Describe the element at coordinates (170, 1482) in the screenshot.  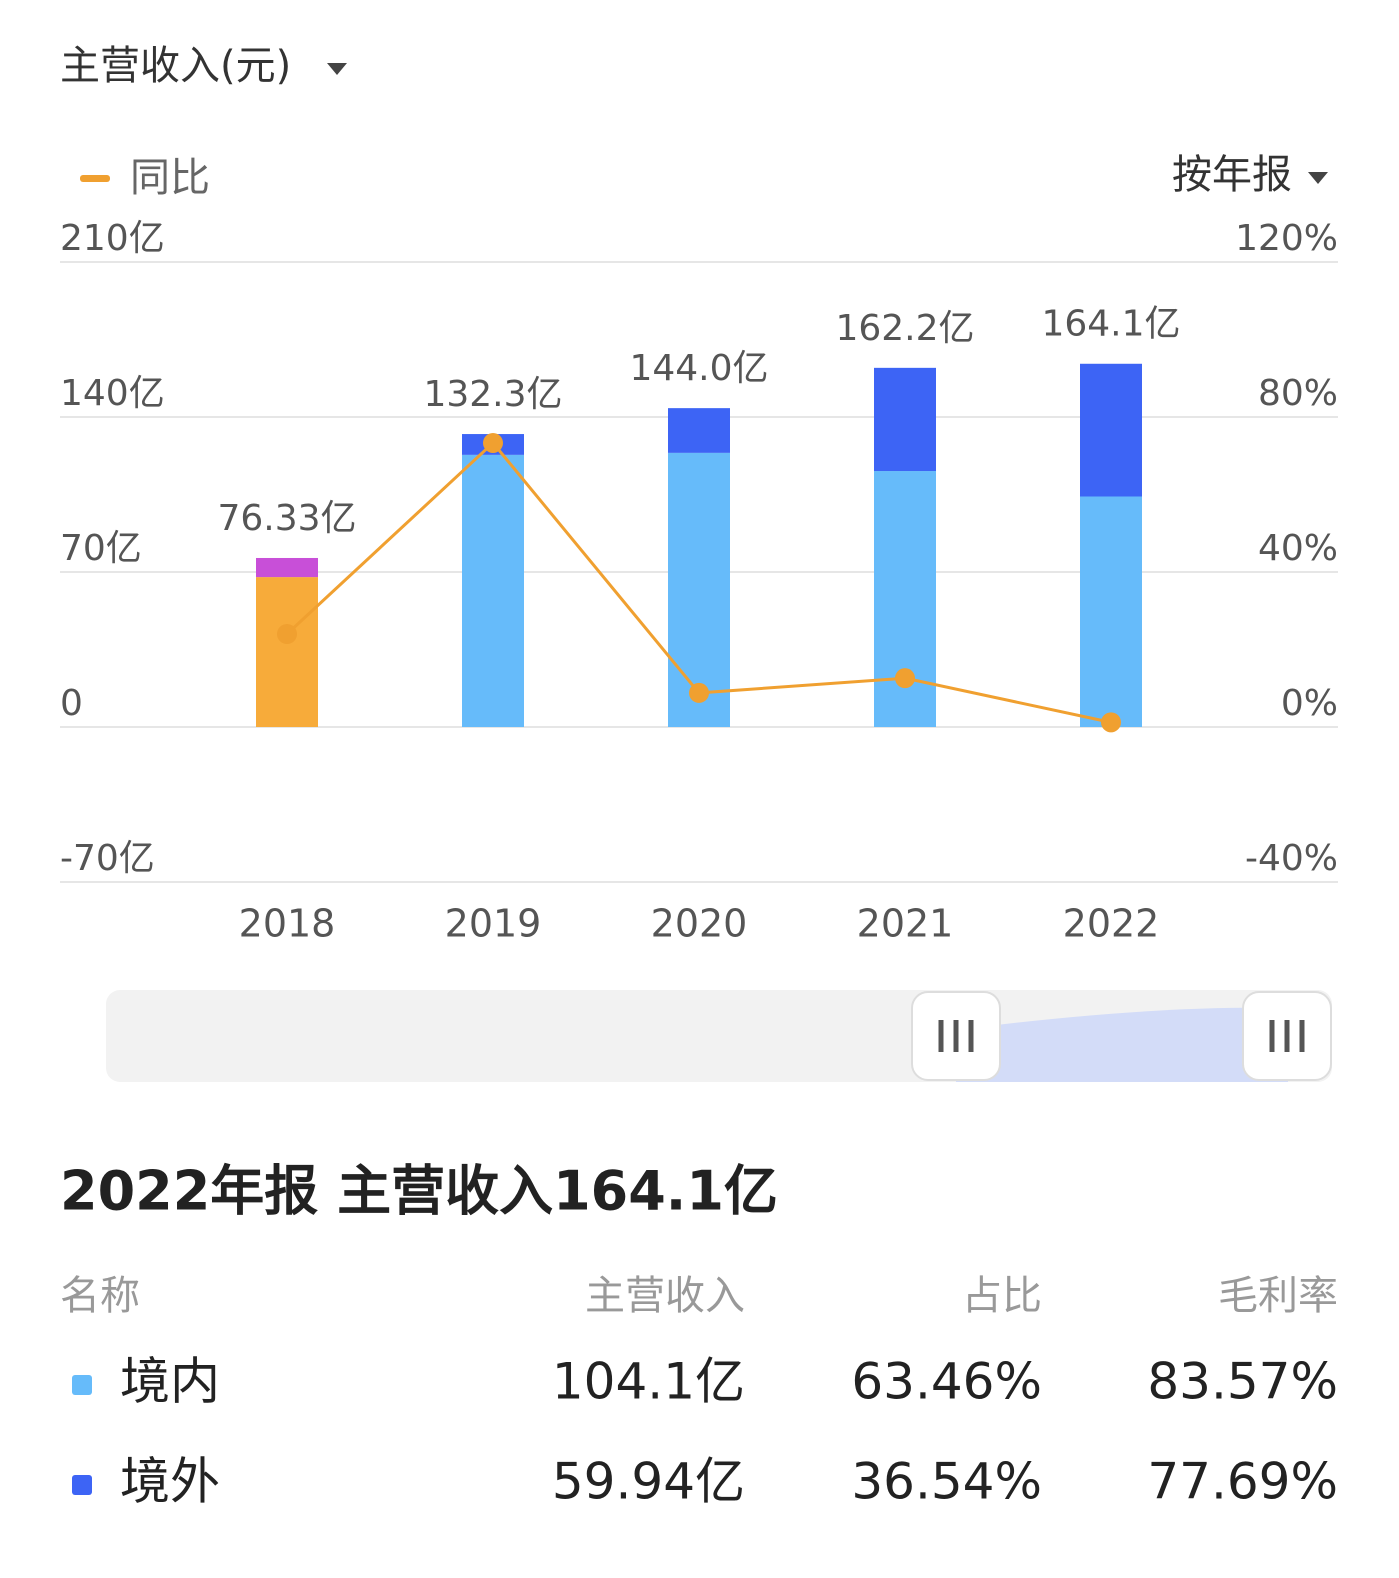
I see `table-cell: 境外` at that location.